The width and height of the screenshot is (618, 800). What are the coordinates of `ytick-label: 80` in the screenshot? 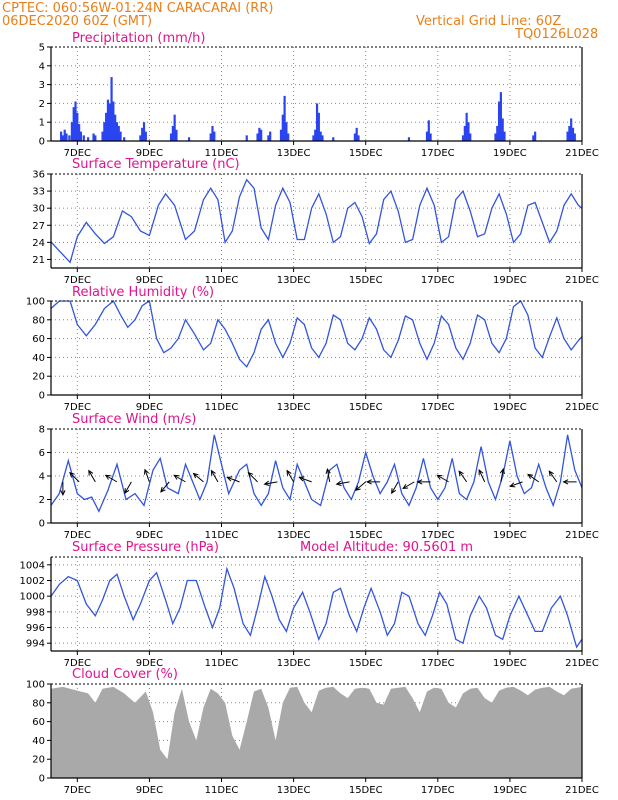 It's located at (38, 320).